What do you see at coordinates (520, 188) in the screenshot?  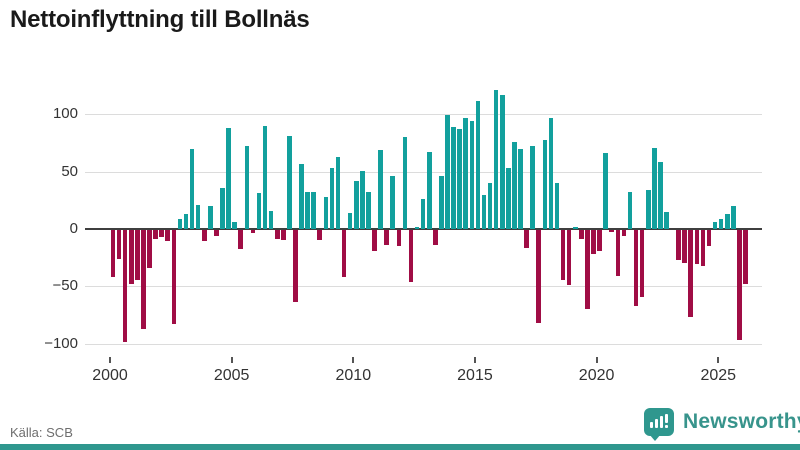 I see `bar-2016-q4` at bounding box center [520, 188].